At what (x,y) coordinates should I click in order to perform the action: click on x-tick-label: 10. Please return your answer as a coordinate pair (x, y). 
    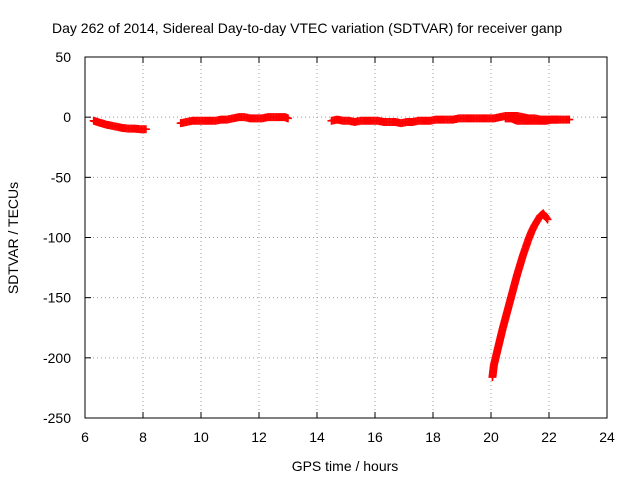
    Looking at the image, I should click on (201, 437).